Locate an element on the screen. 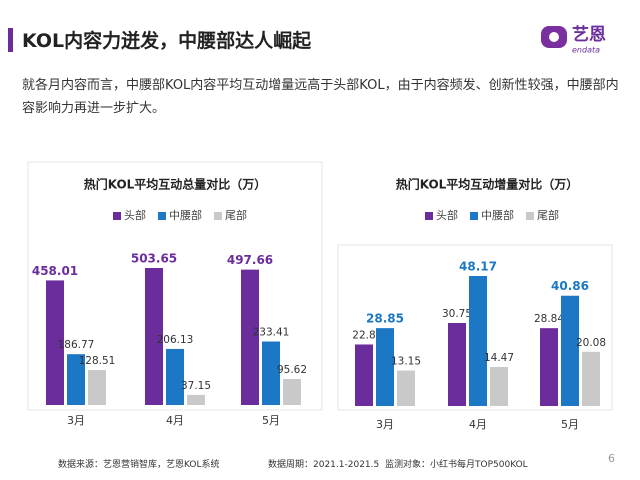 The height and width of the screenshot is (480, 640). value-label: 14.47 is located at coordinates (499, 358).